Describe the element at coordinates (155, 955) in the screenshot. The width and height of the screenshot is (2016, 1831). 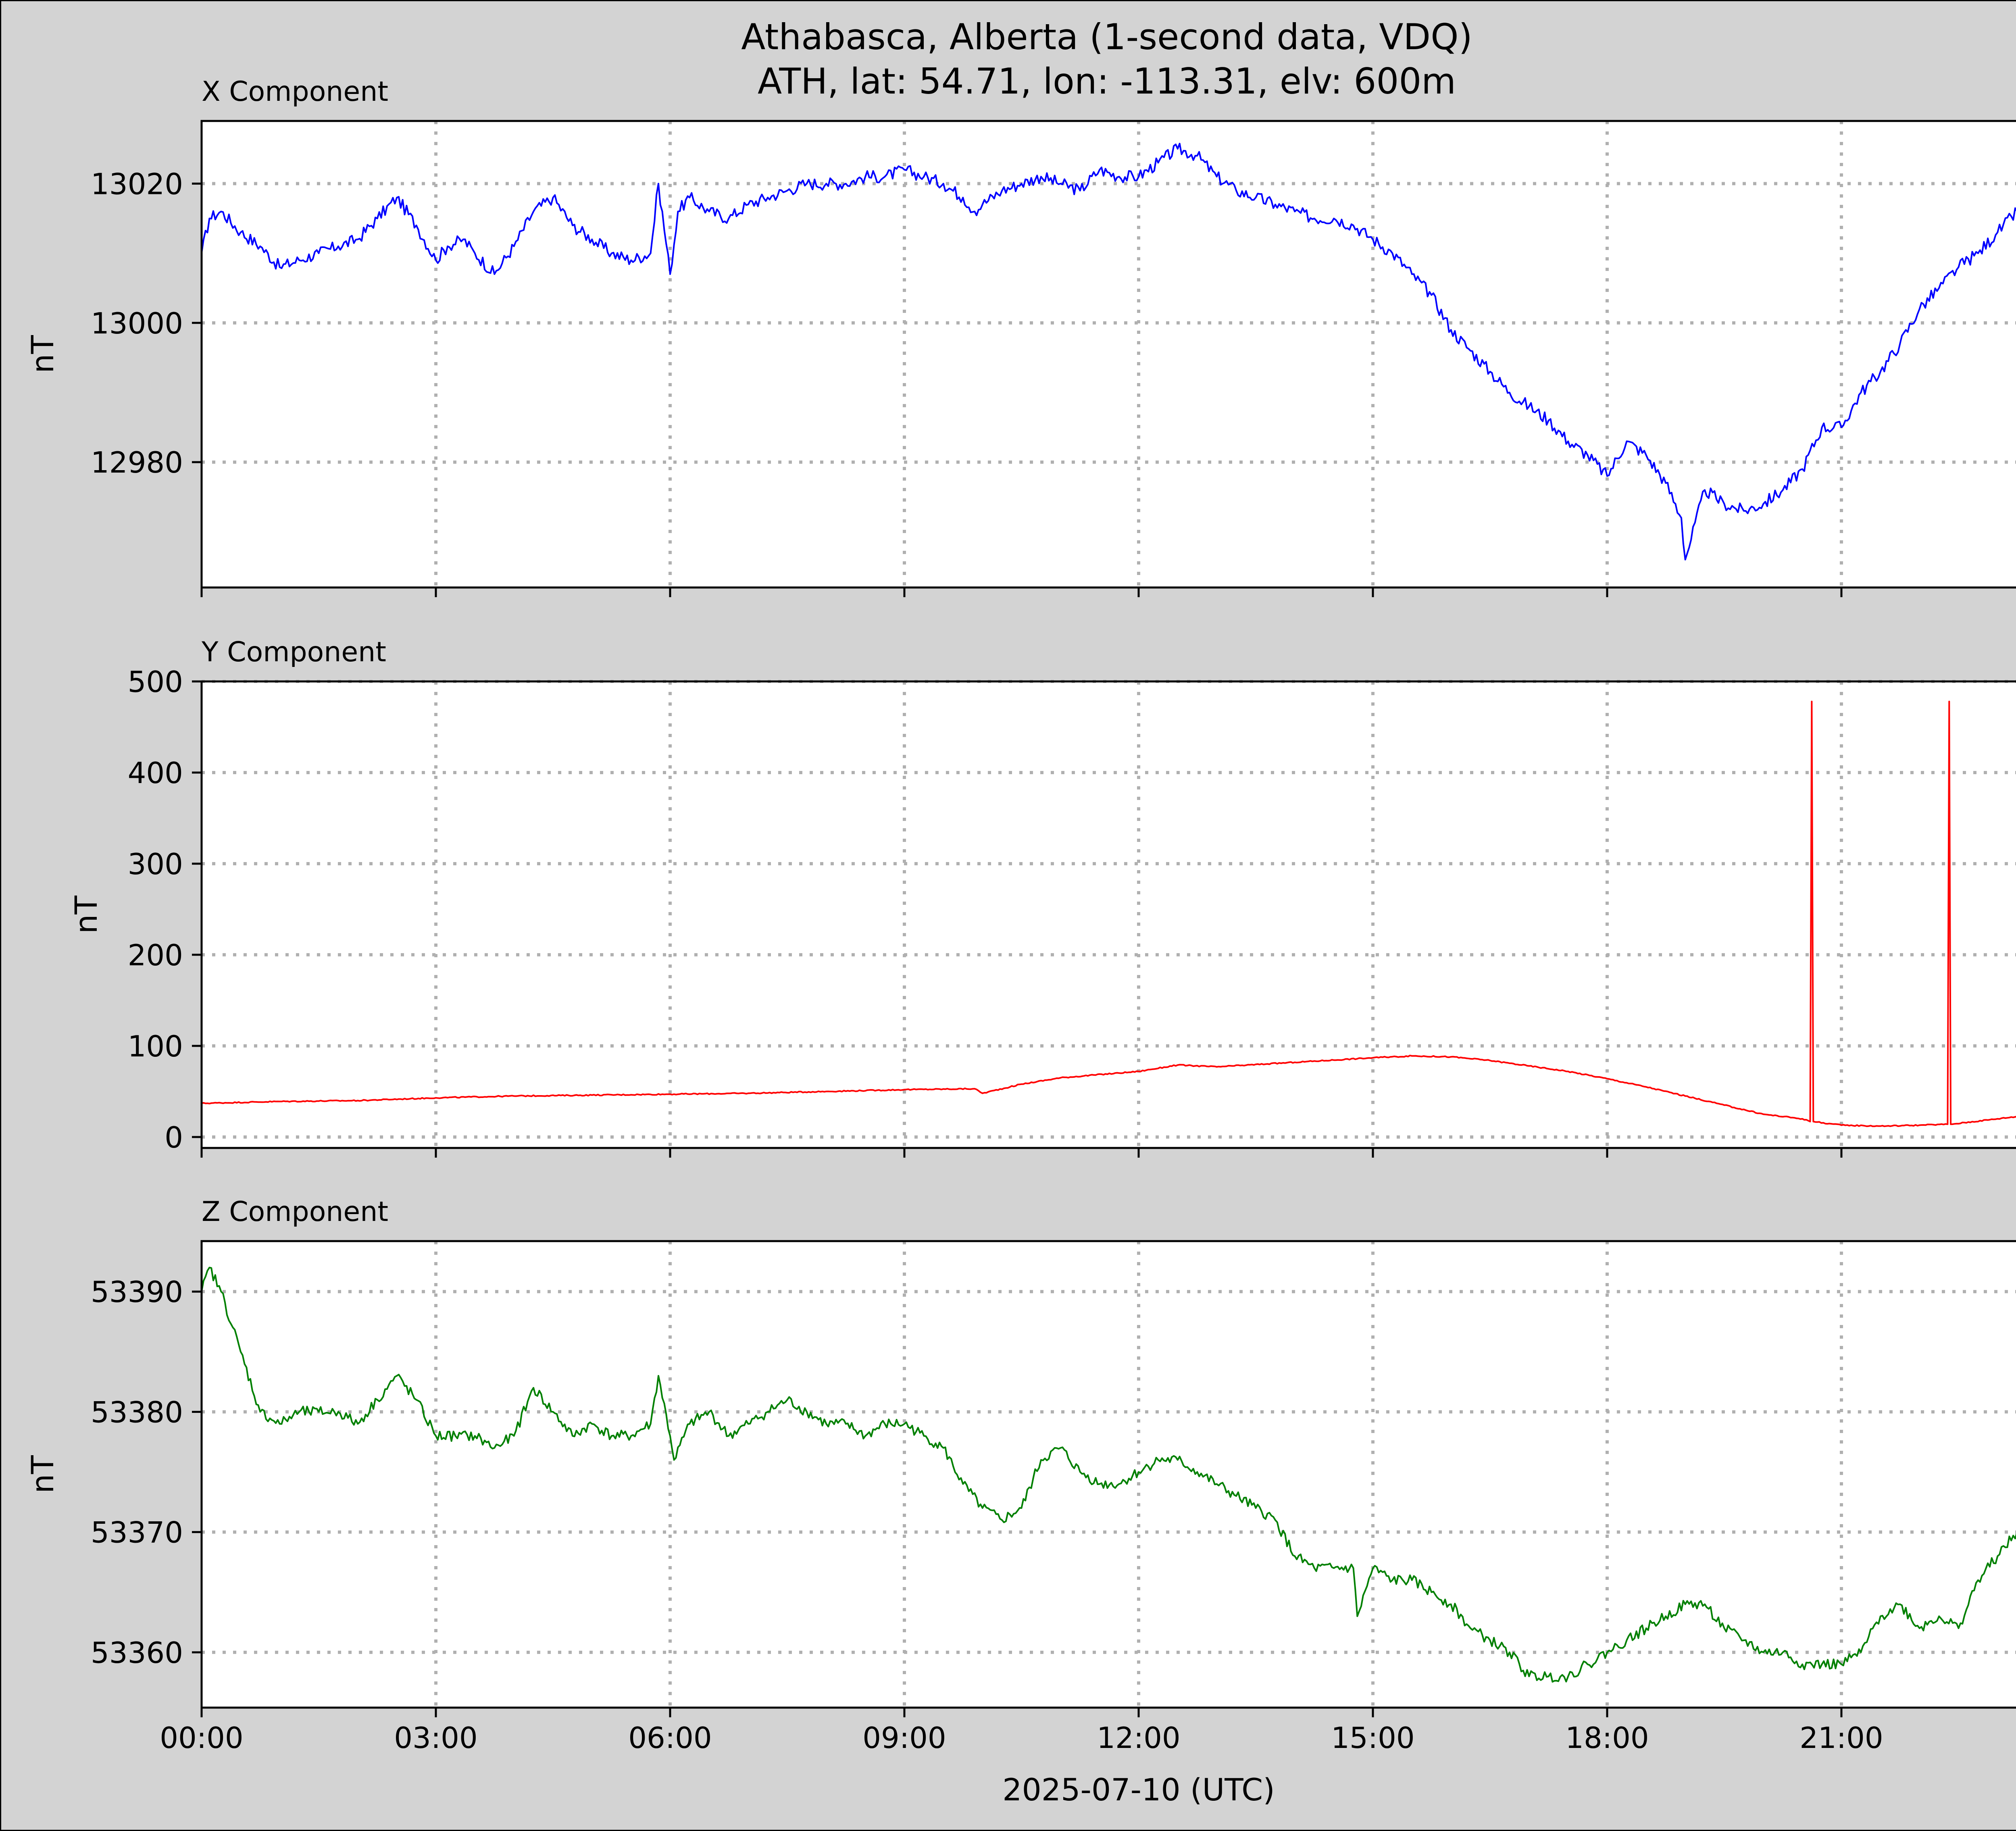
I see `y-tick-label: 200` at that location.